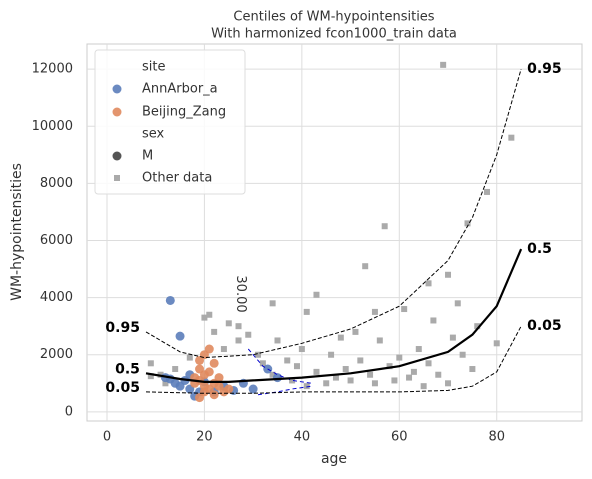 The image size is (592, 479). Describe the element at coordinates (334, 34) in the screenshot. I see `chart-subtitle: With harmonized fcon1000_train data` at that location.